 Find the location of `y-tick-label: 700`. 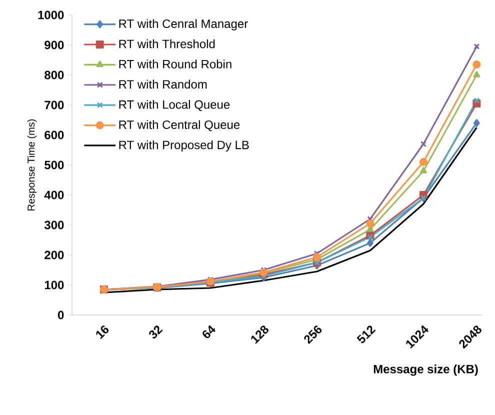

y-tick-label: 700 is located at coordinates (54, 105).